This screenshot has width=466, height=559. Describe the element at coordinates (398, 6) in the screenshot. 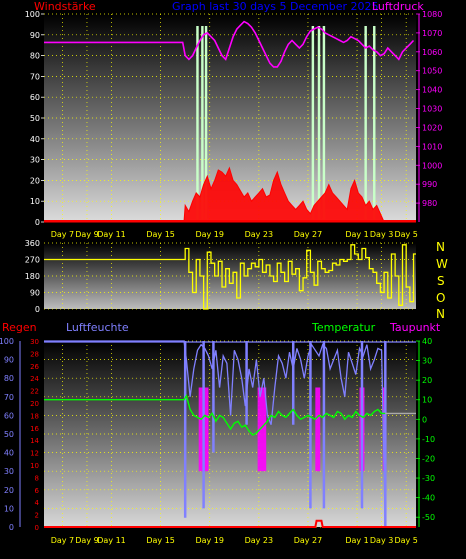

I see `pressure-axis-label: Luftdruck` at that location.